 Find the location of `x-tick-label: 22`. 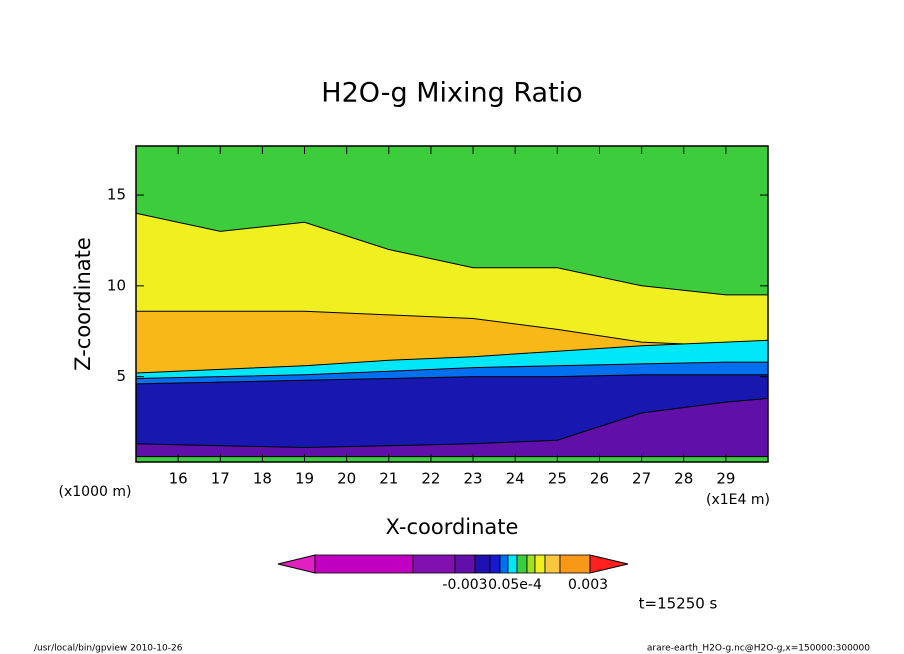

x-tick-label: 22 is located at coordinates (430, 479).